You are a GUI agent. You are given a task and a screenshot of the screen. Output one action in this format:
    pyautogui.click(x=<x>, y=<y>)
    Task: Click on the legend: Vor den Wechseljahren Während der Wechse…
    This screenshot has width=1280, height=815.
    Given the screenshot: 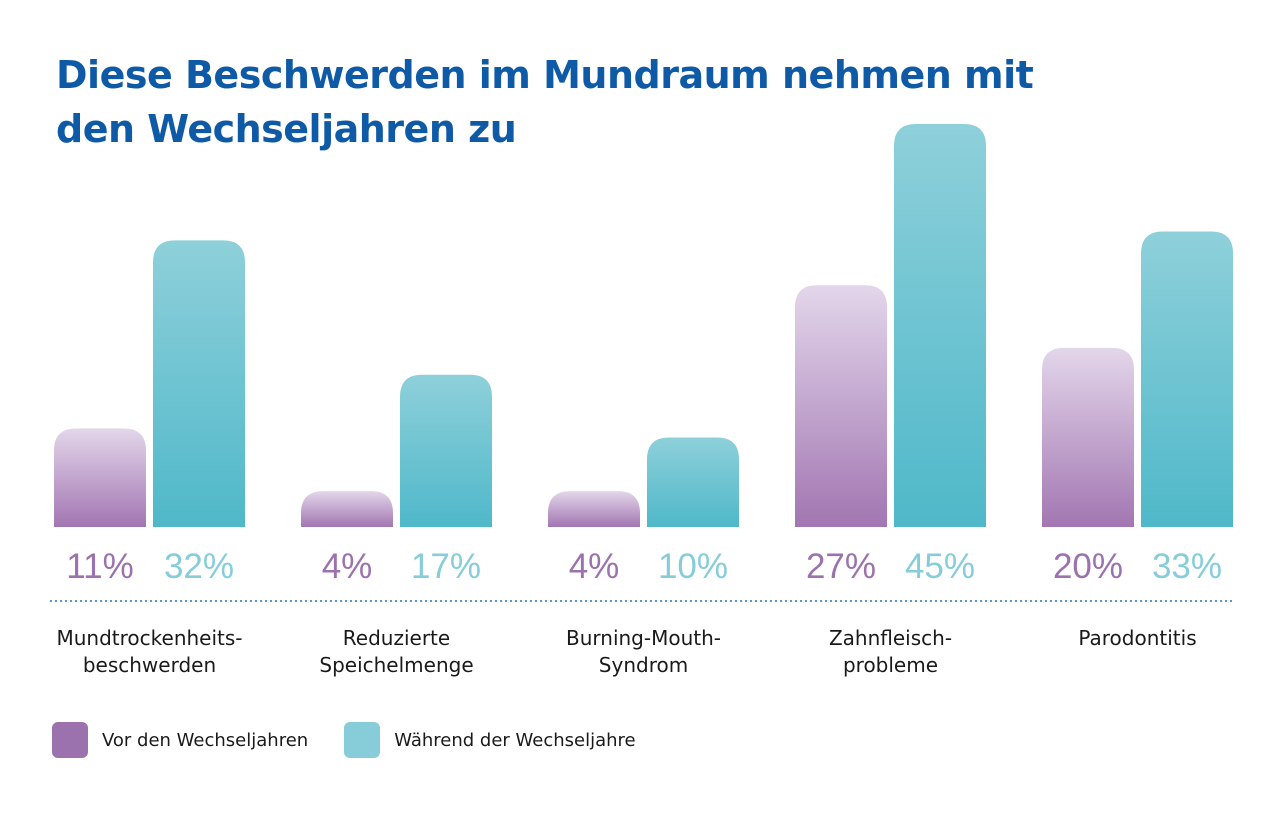 What is the action you would take?
    pyautogui.click(x=362, y=740)
    